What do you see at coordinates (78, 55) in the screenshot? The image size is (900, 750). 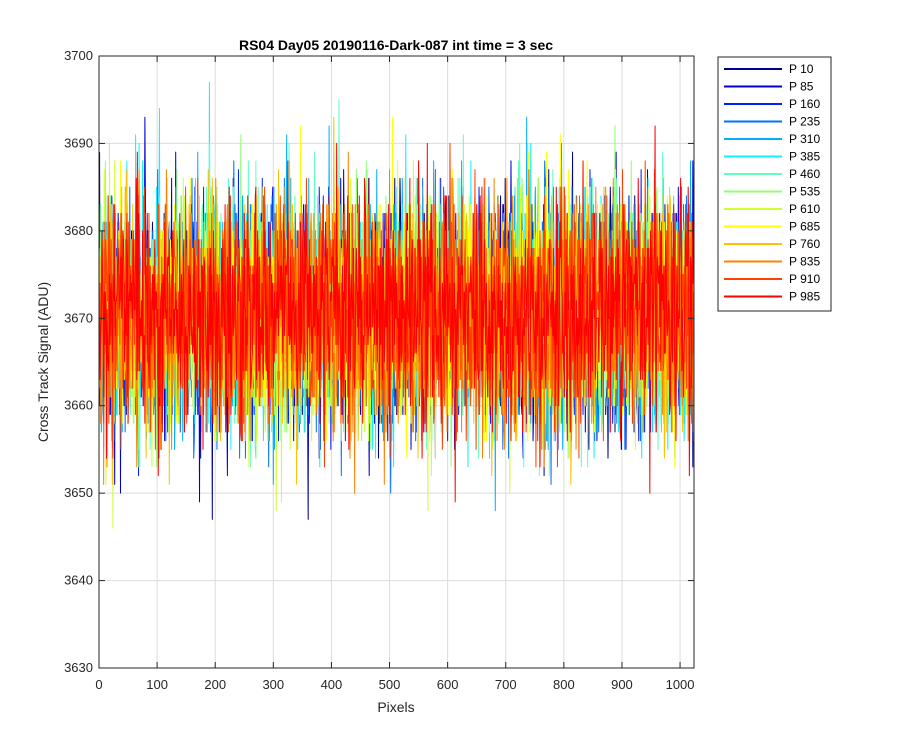 I see `y-tick-label: 3700` at bounding box center [78, 55].